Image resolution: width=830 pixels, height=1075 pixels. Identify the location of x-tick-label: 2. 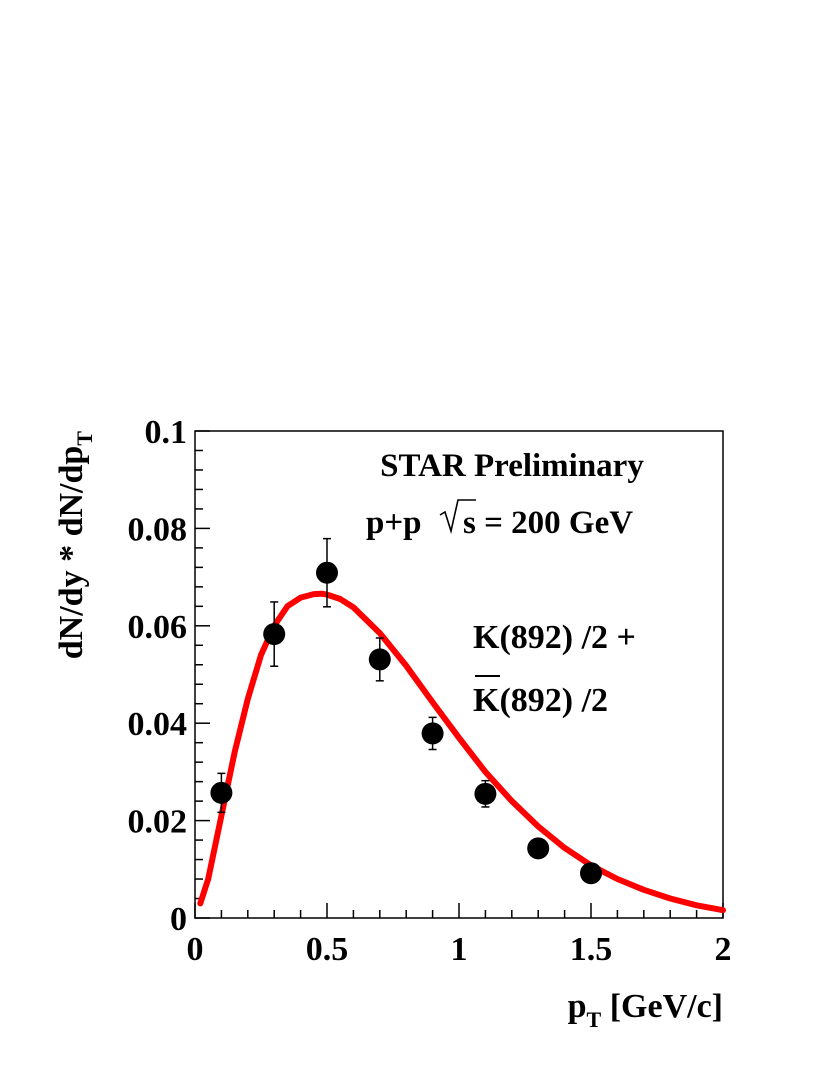
(723, 949).